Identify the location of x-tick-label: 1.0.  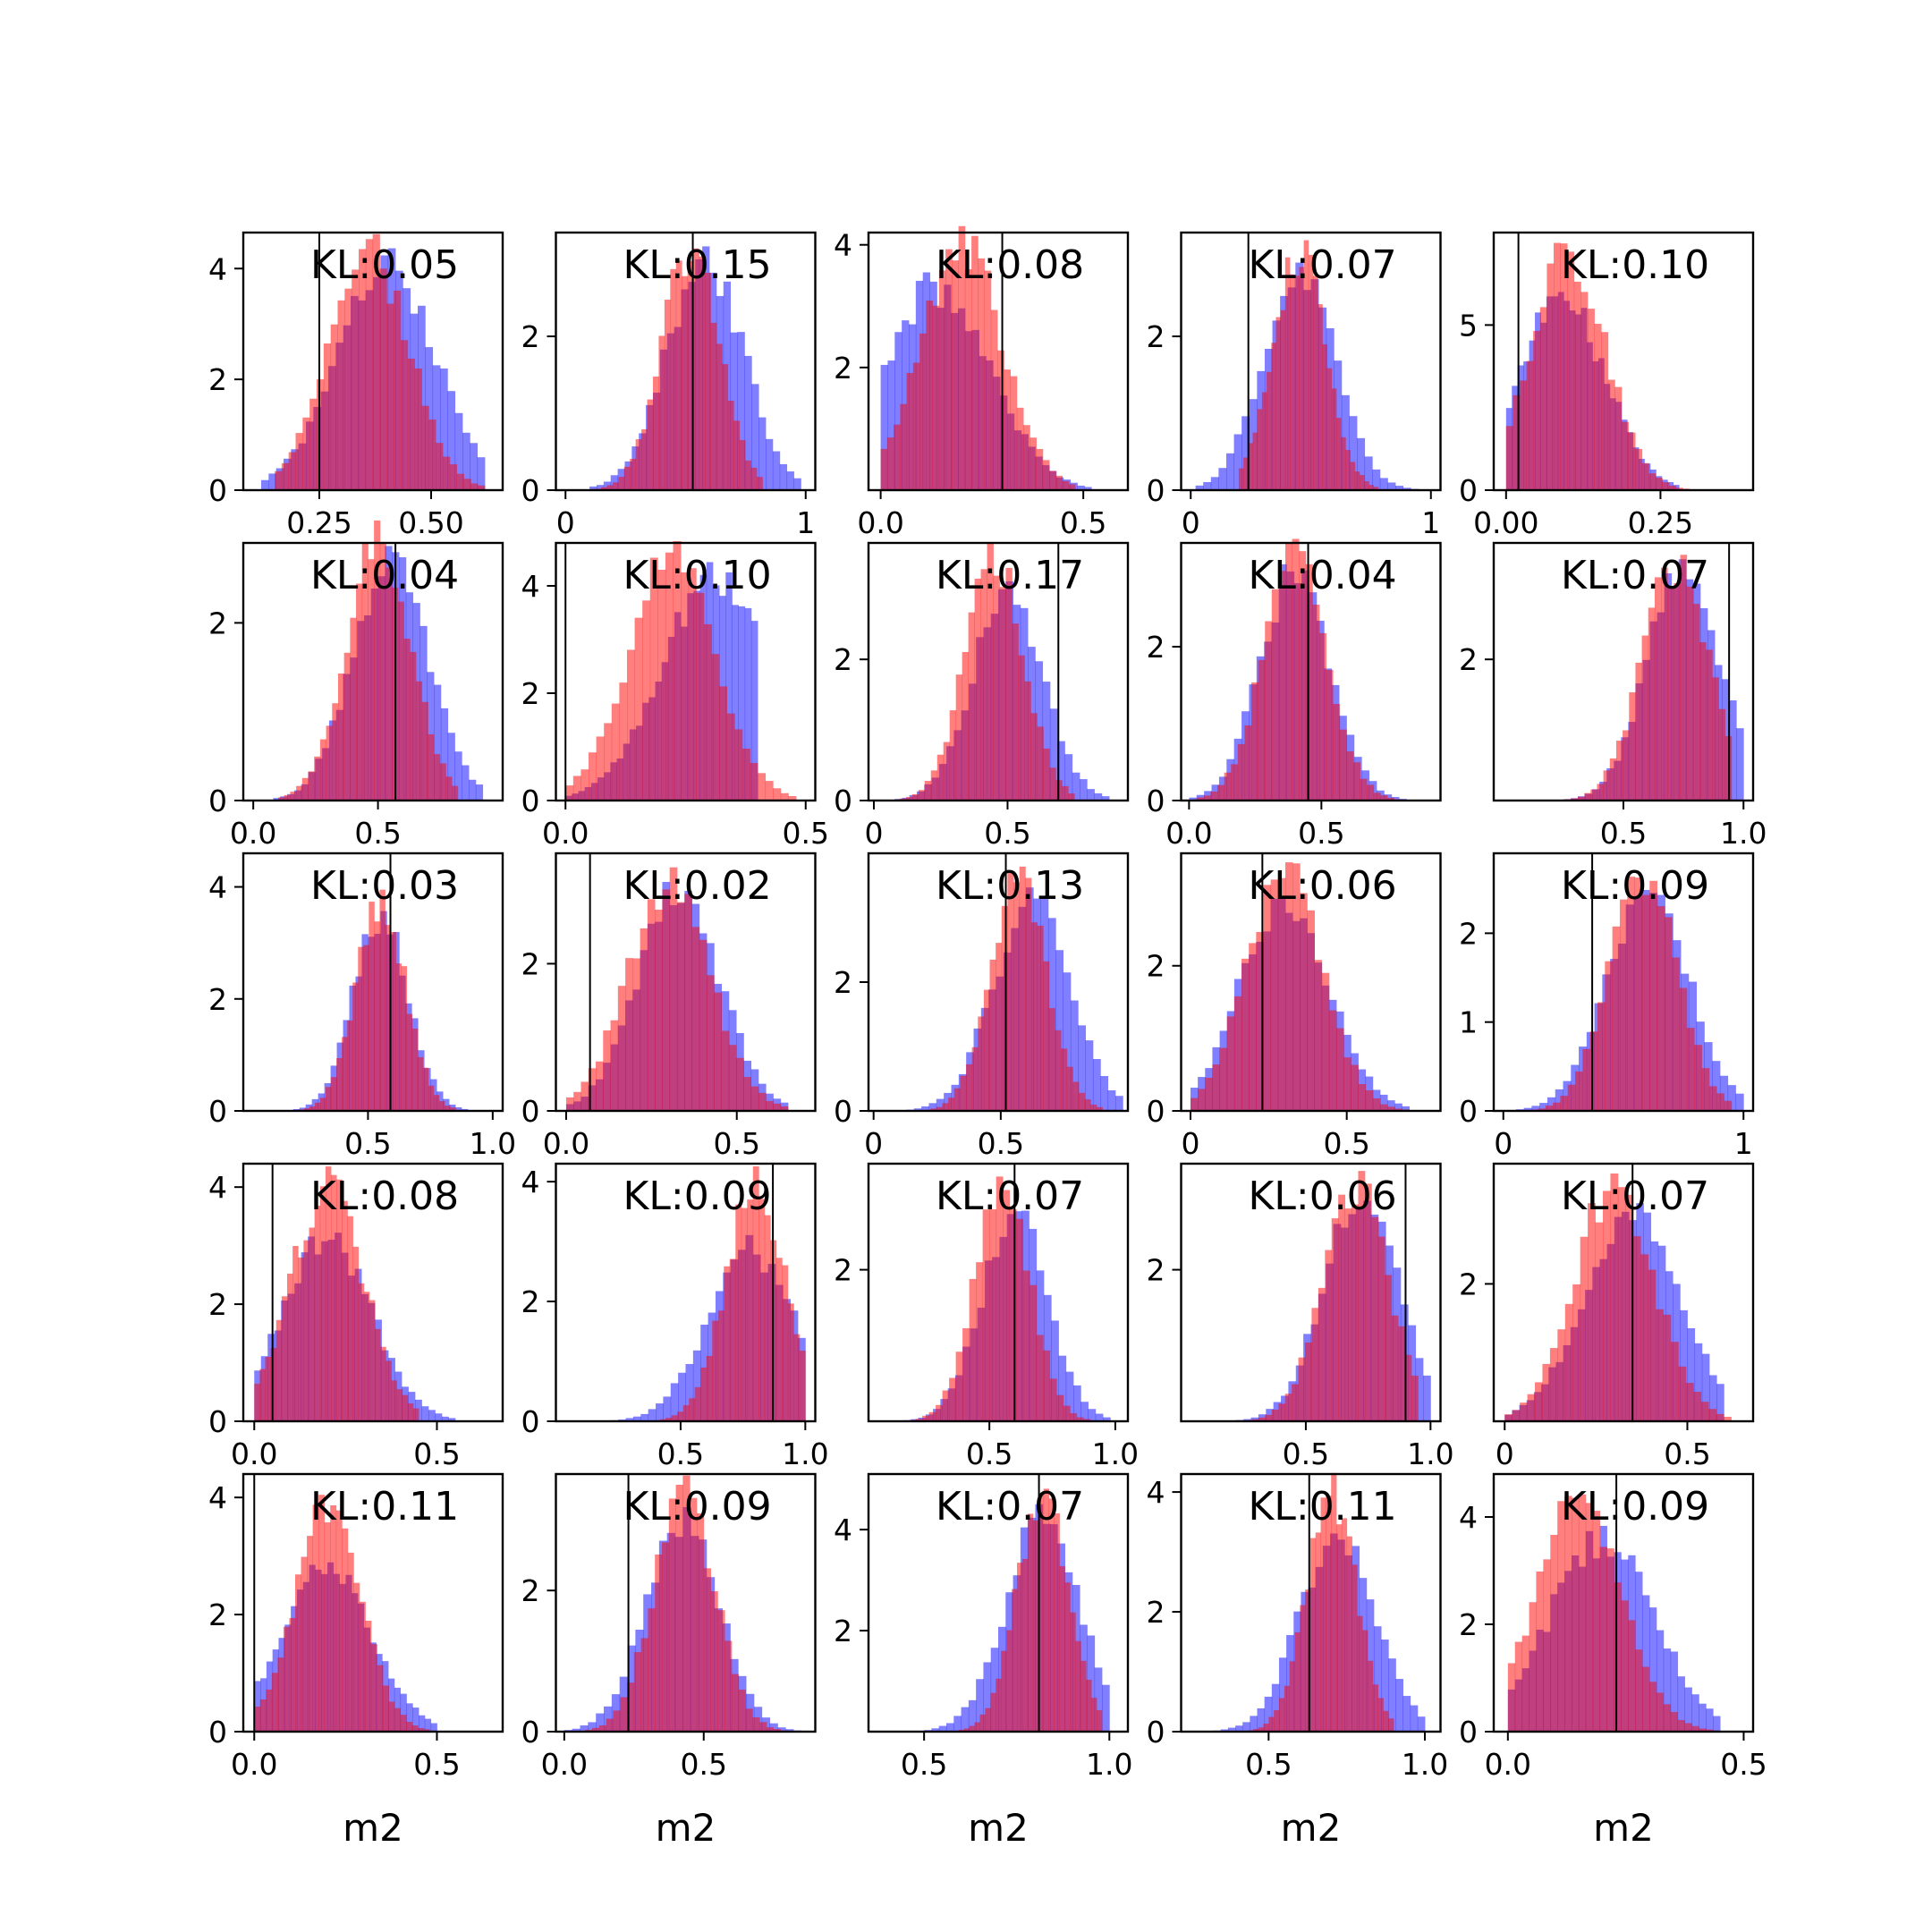
(493, 1143).